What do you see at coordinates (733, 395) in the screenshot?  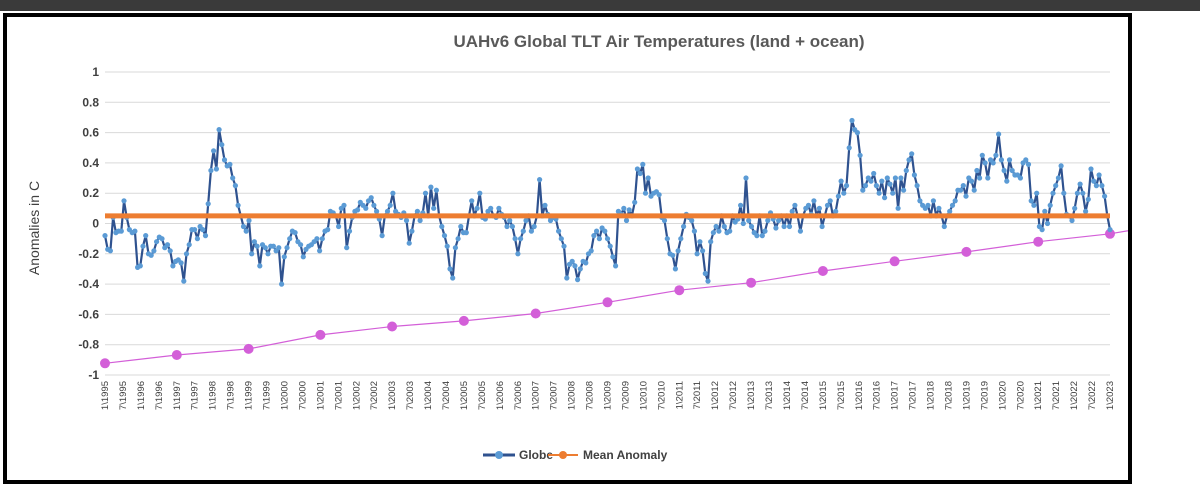 I see `x-tick-label: 7\2012` at bounding box center [733, 395].